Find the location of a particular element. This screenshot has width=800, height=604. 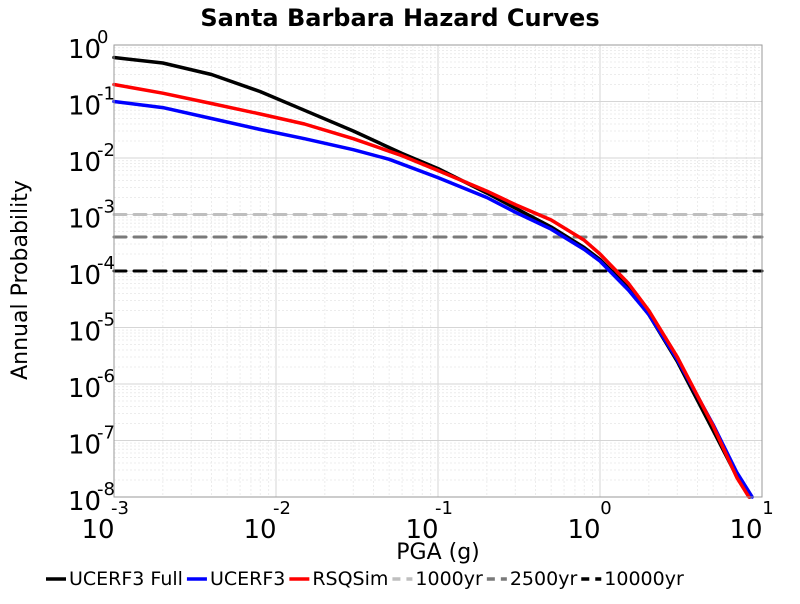

x-tick-exponent: 0 is located at coordinates (605, 508).